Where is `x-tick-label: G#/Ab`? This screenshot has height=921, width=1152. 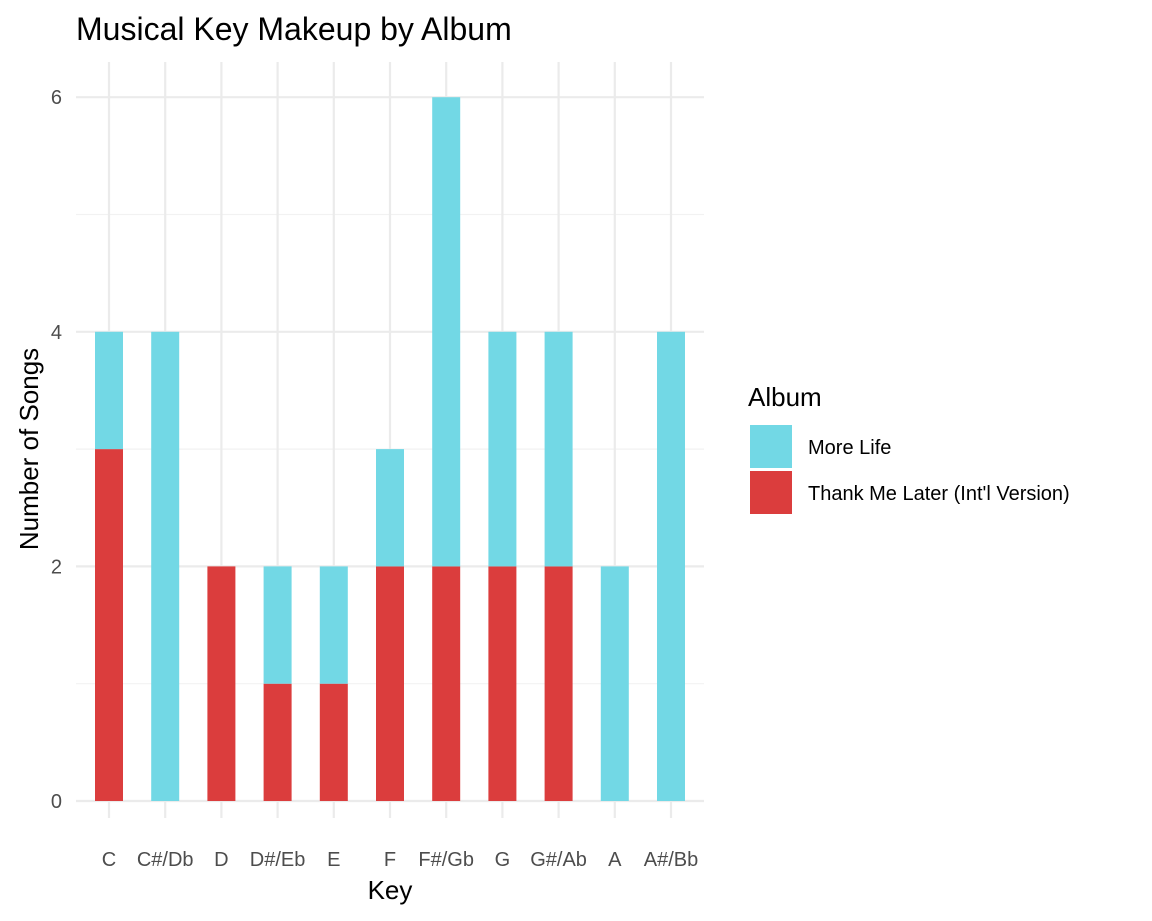
x-tick-label: G#/Ab is located at coordinates (558, 860).